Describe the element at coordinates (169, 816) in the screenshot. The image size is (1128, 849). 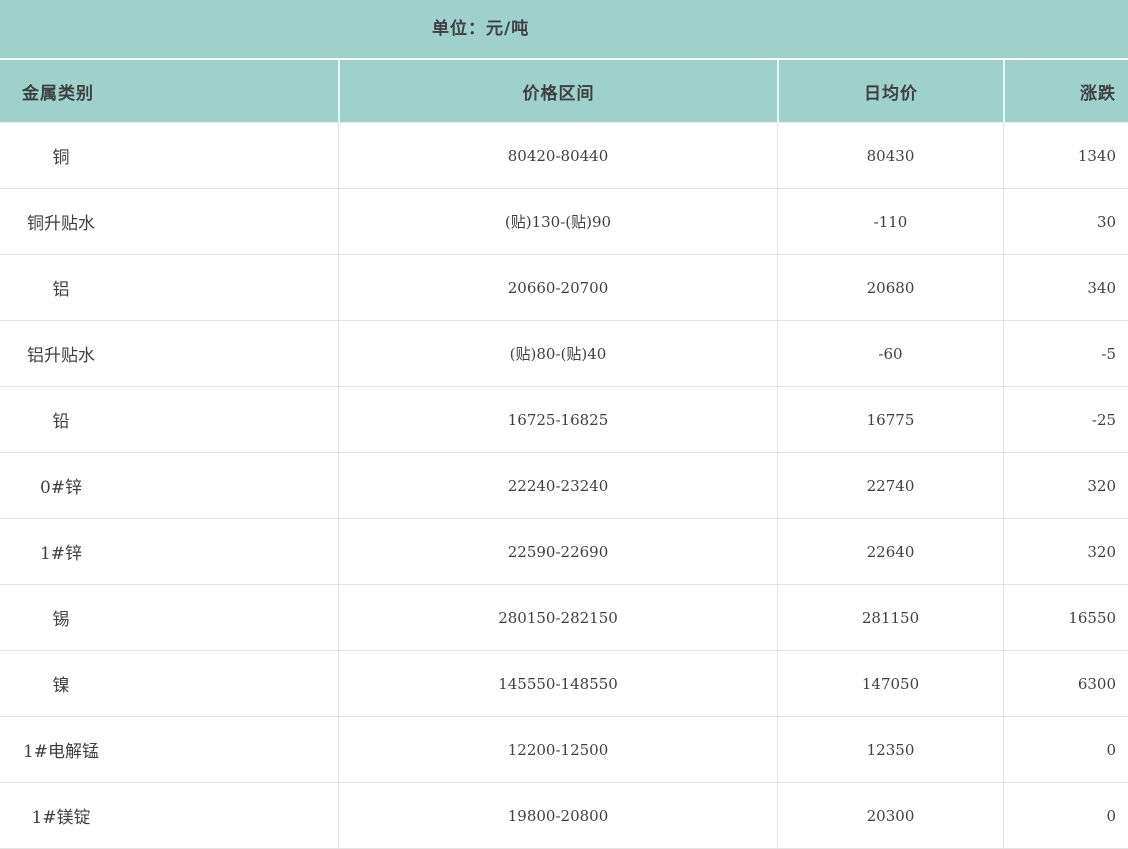
I see `metal-name-cell: 1#镁锭` at that location.